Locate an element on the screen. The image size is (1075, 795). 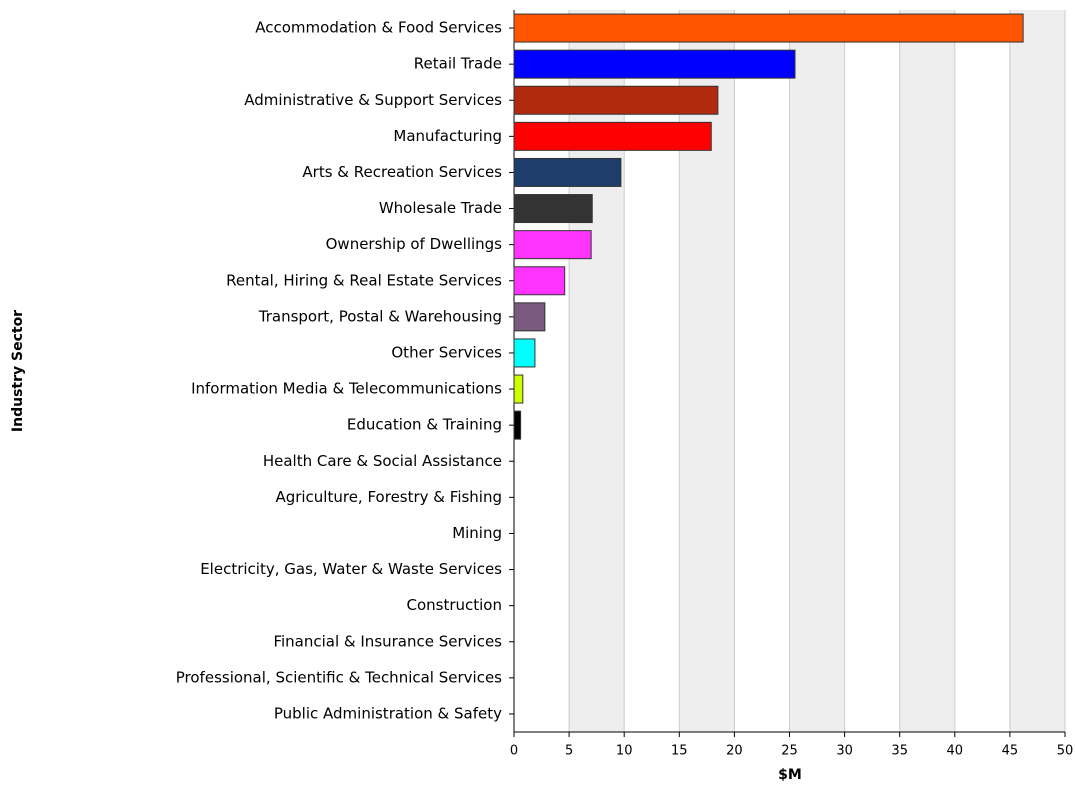
y-tick-label: Agriculture, Forestry & Fishing is located at coordinates (388, 497).